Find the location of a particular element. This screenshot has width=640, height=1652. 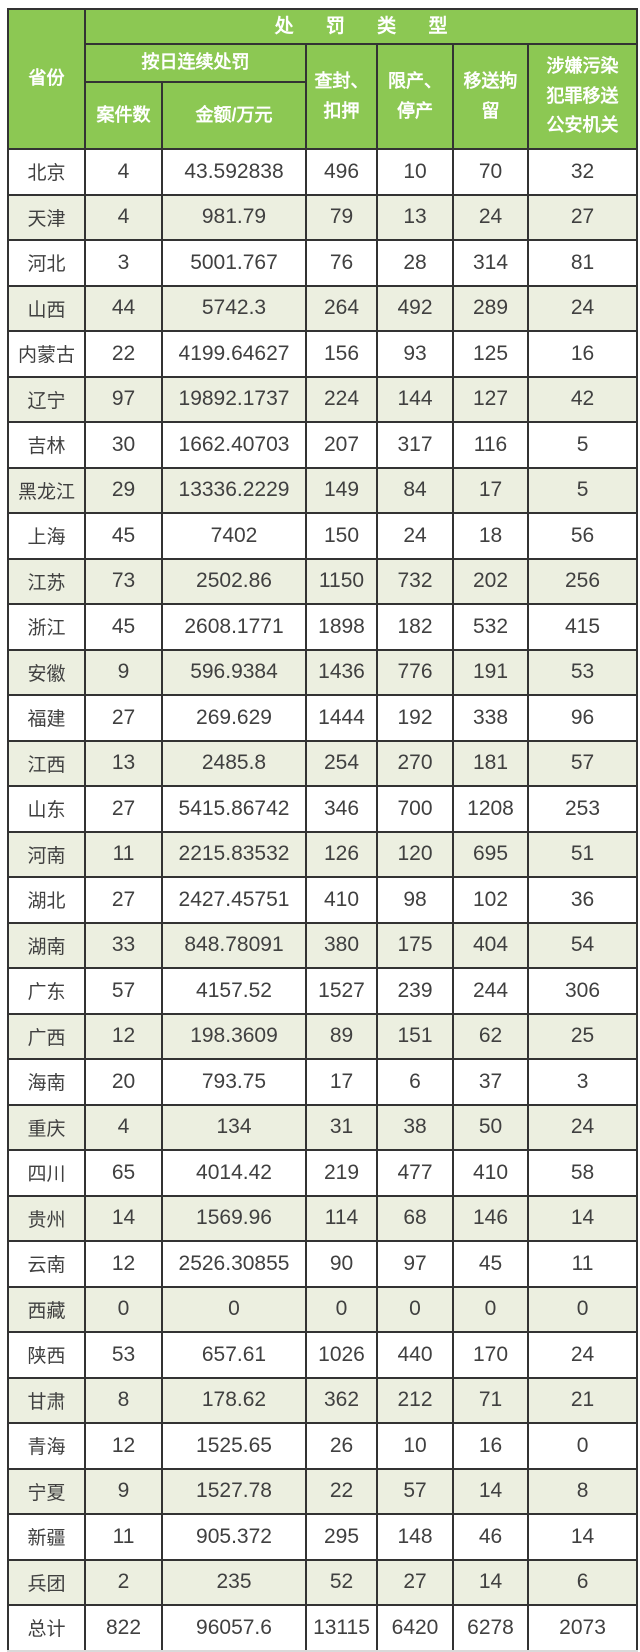

province-cell: 山东 is located at coordinates (46, 809).